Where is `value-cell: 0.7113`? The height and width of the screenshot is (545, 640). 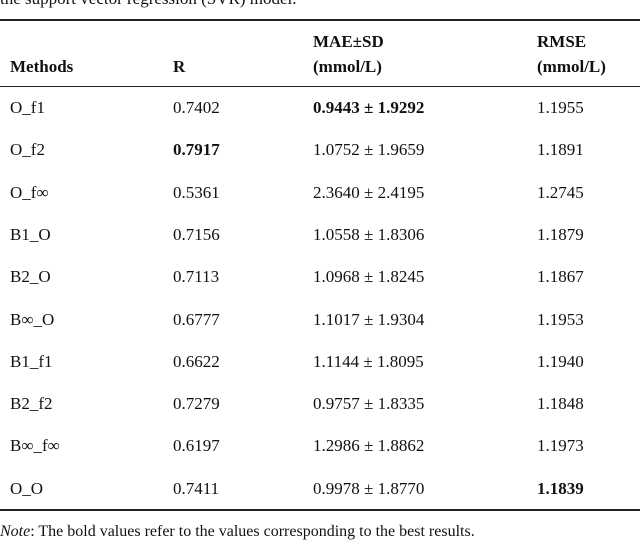 value-cell: 0.7113 is located at coordinates (196, 277).